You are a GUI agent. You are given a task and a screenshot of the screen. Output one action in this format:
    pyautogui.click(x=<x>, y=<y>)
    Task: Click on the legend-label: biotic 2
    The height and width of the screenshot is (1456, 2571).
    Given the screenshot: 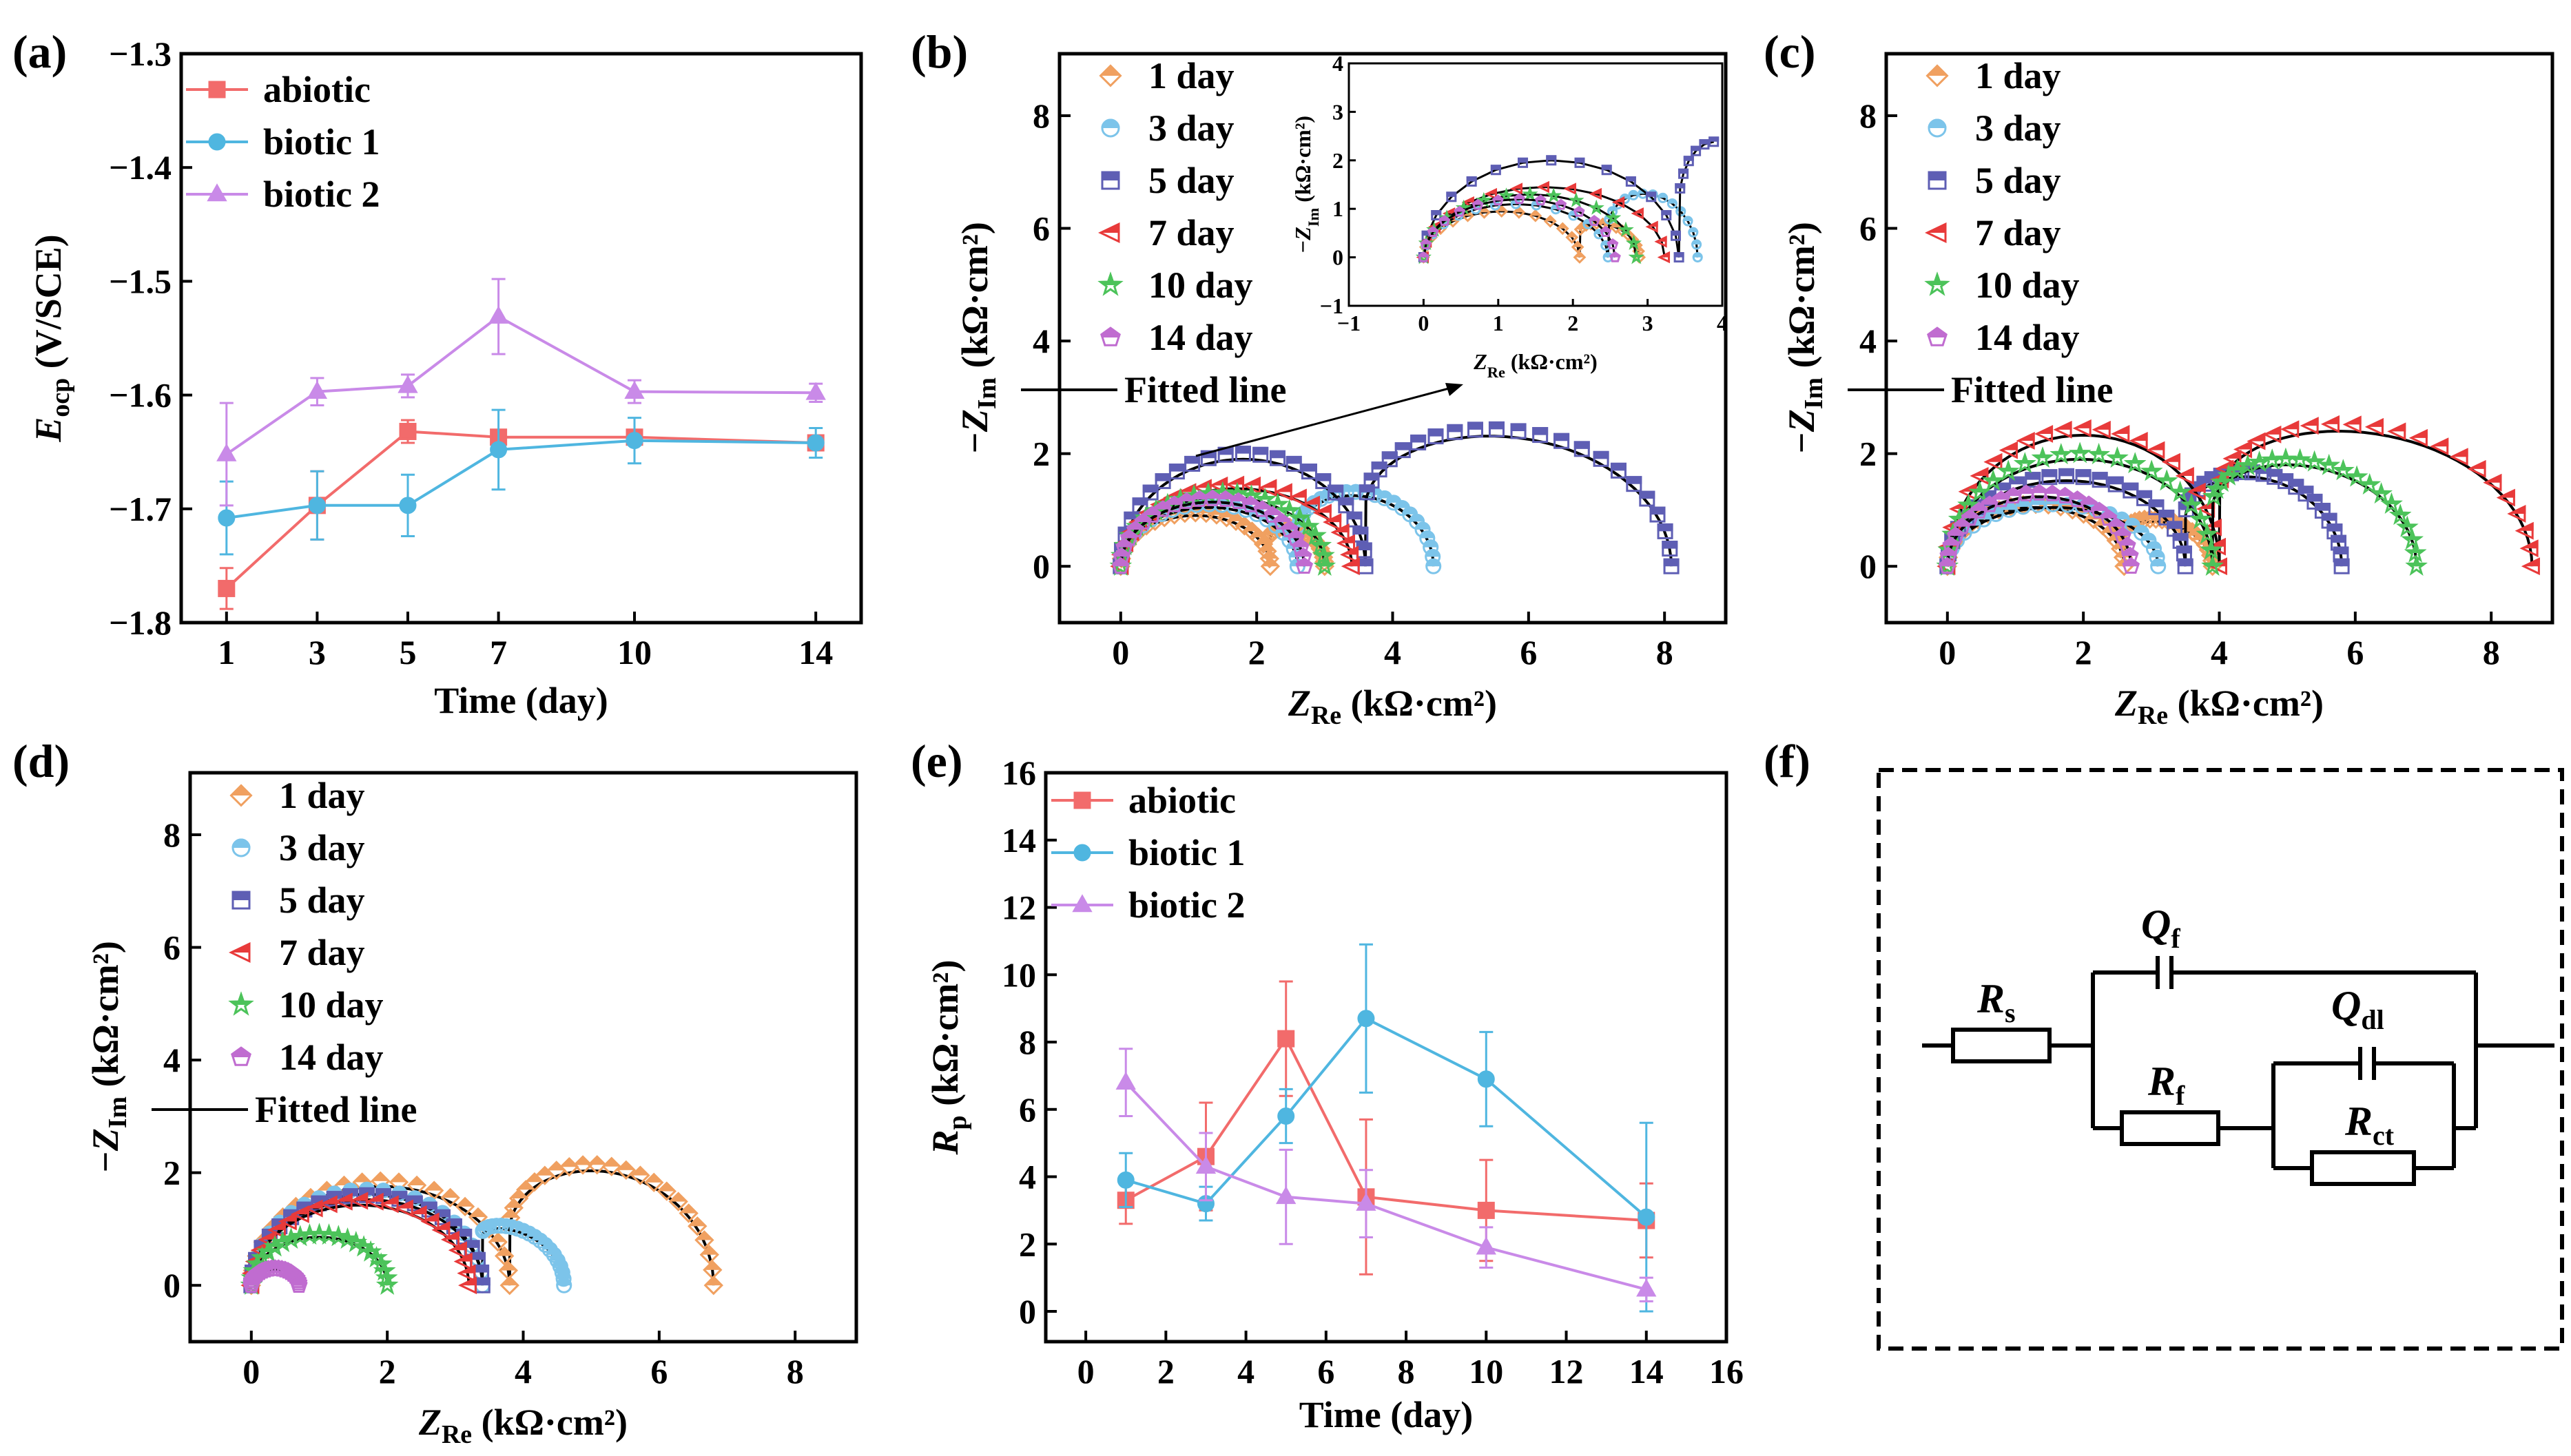 What is the action you would take?
    pyautogui.click(x=1187, y=905)
    